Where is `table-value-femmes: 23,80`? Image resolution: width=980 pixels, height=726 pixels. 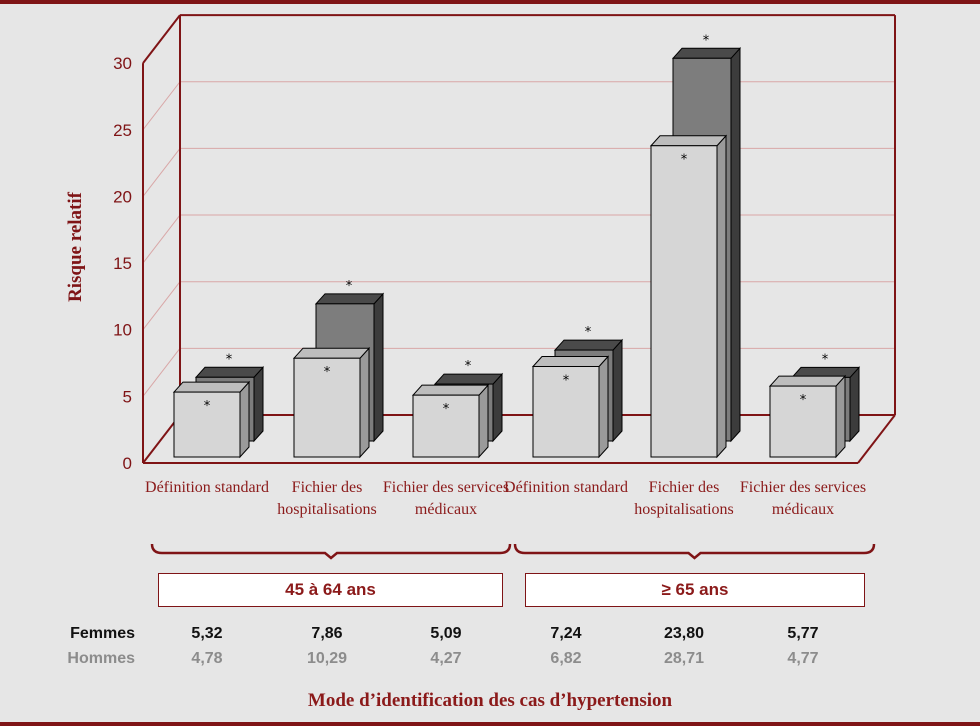 table-value-femmes: 23,80 is located at coordinates (684, 633).